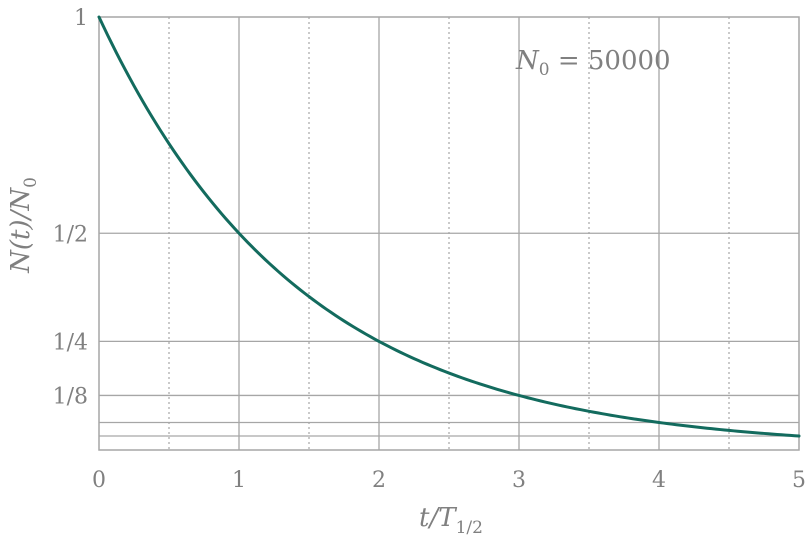 This screenshot has height=537, width=811. What do you see at coordinates (70, 234) in the screenshot?
I see `y-tick-label-1: 1/2` at bounding box center [70, 234].